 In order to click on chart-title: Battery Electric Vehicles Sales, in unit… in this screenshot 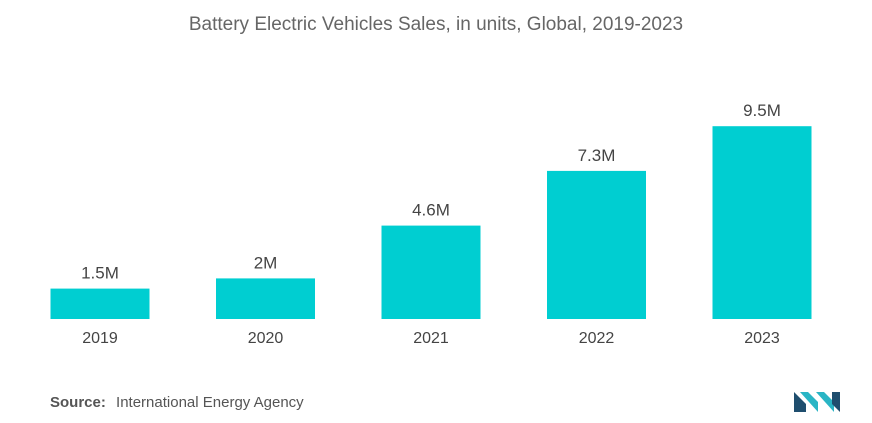, I will do `click(436, 24)`.